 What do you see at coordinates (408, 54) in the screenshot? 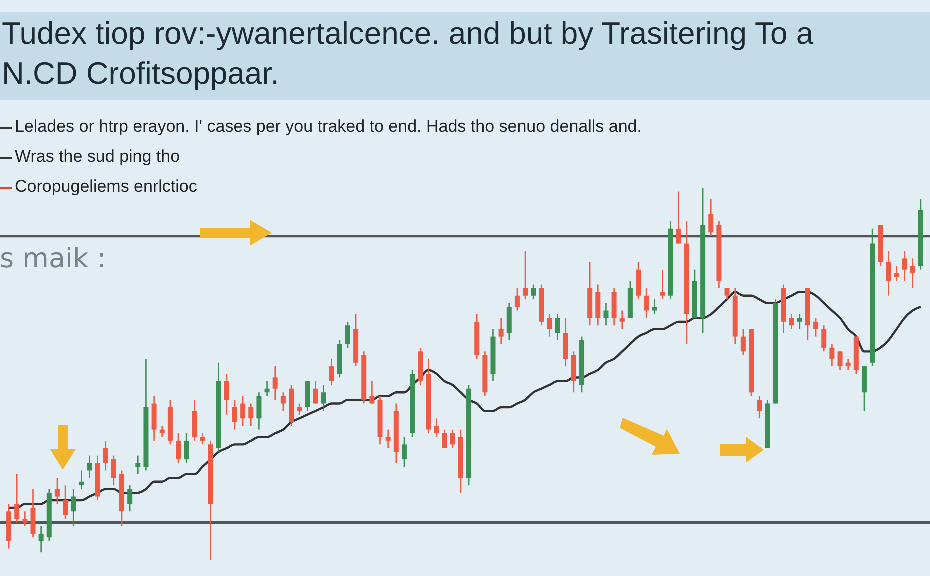
I see `chart-title: Tudex tiop rov:-ywanertalcence. and but by Trasitering To a N.CD Crofitsoppaar.` at bounding box center [408, 54].